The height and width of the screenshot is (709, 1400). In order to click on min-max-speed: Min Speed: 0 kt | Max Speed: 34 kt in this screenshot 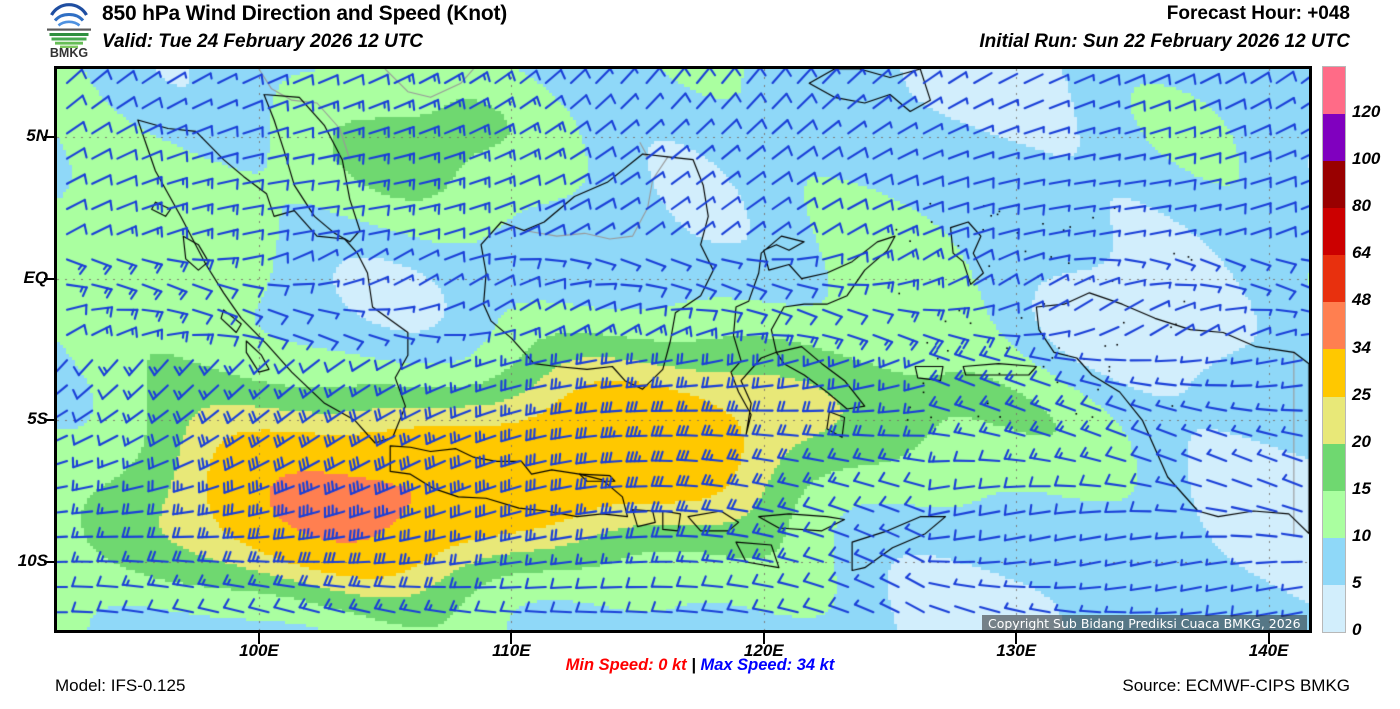, I will do `click(700, 665)`.